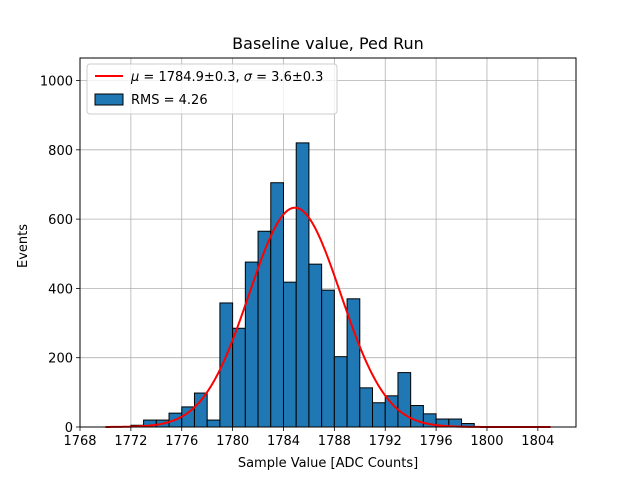 The image size is (640, 480). What do you see at coordinates (130, 441) in the screenshot?
I see `x-tick-label: 1772` at bounding box center [130, 441].